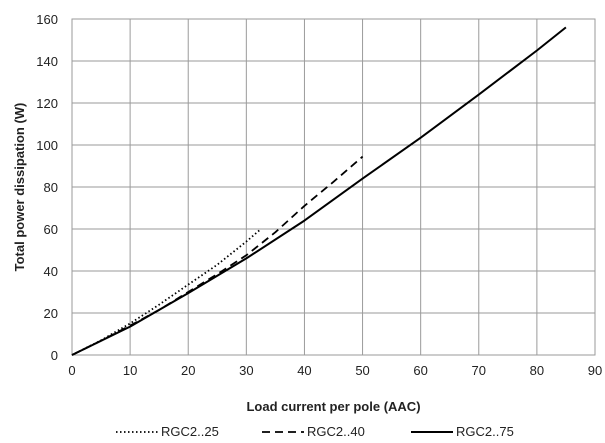 This screenshot has width=605, height=443. I want to click on y-tick-label-0: 0, so click(54, 355).